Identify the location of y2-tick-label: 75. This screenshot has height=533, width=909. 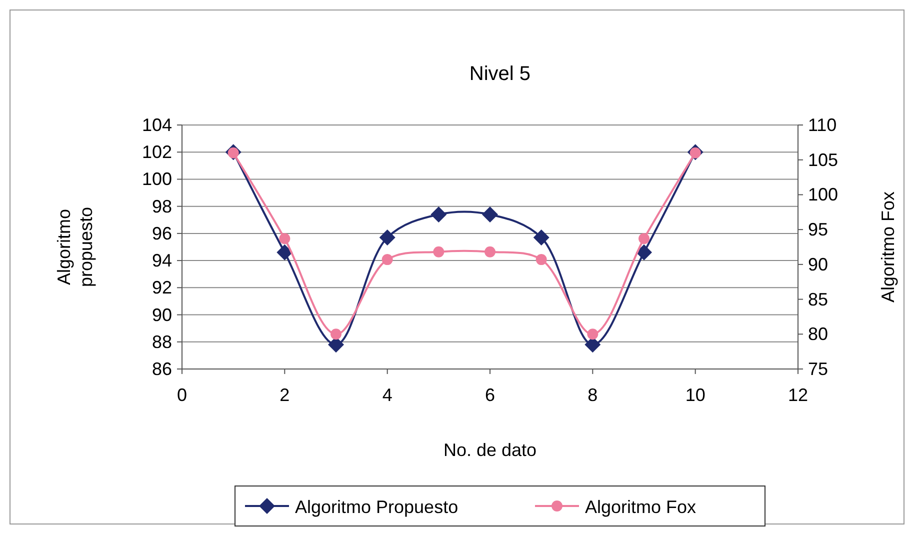
(818, 369).